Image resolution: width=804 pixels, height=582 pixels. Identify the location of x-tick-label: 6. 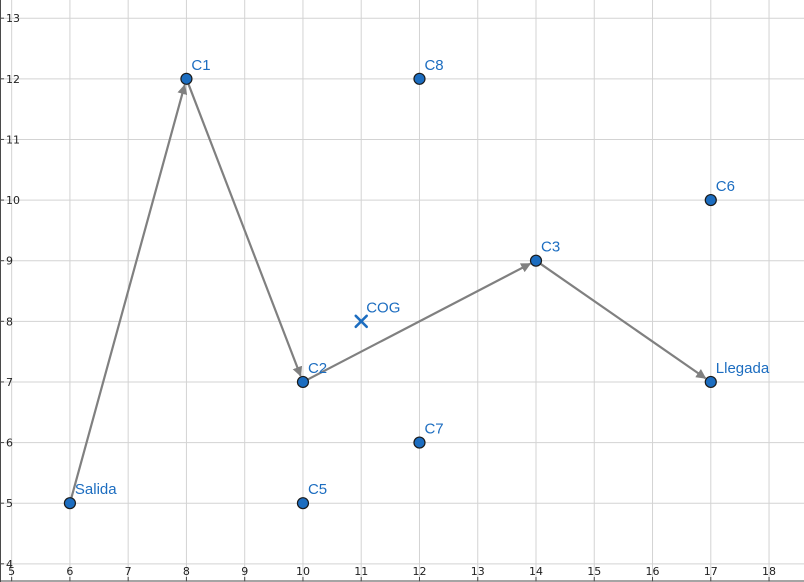
(69, 571).